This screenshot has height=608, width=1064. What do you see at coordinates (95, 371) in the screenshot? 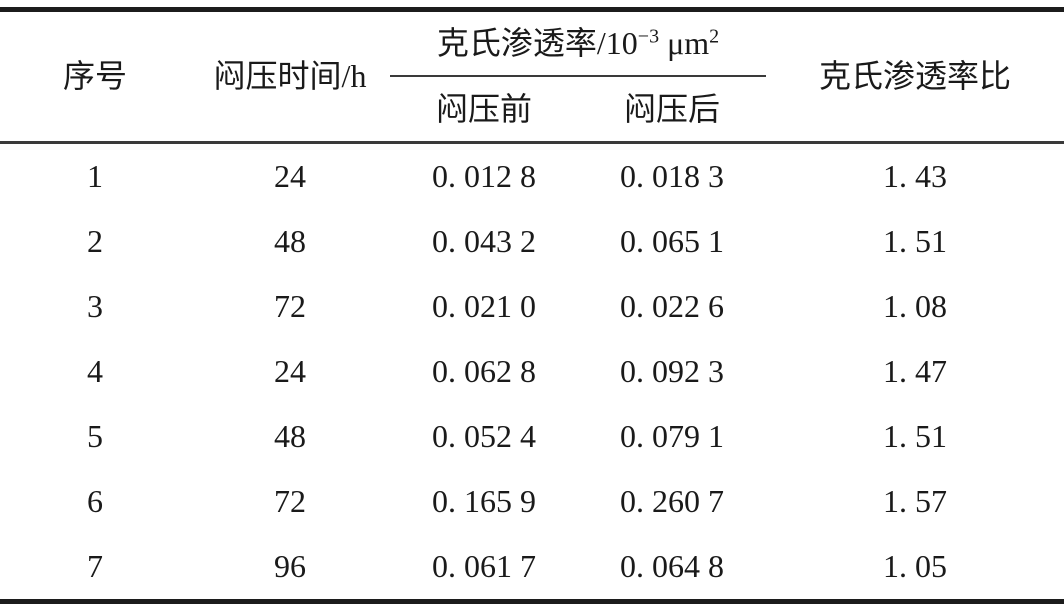
I see `cell-serial: 4` at bounding box center [95, 371].